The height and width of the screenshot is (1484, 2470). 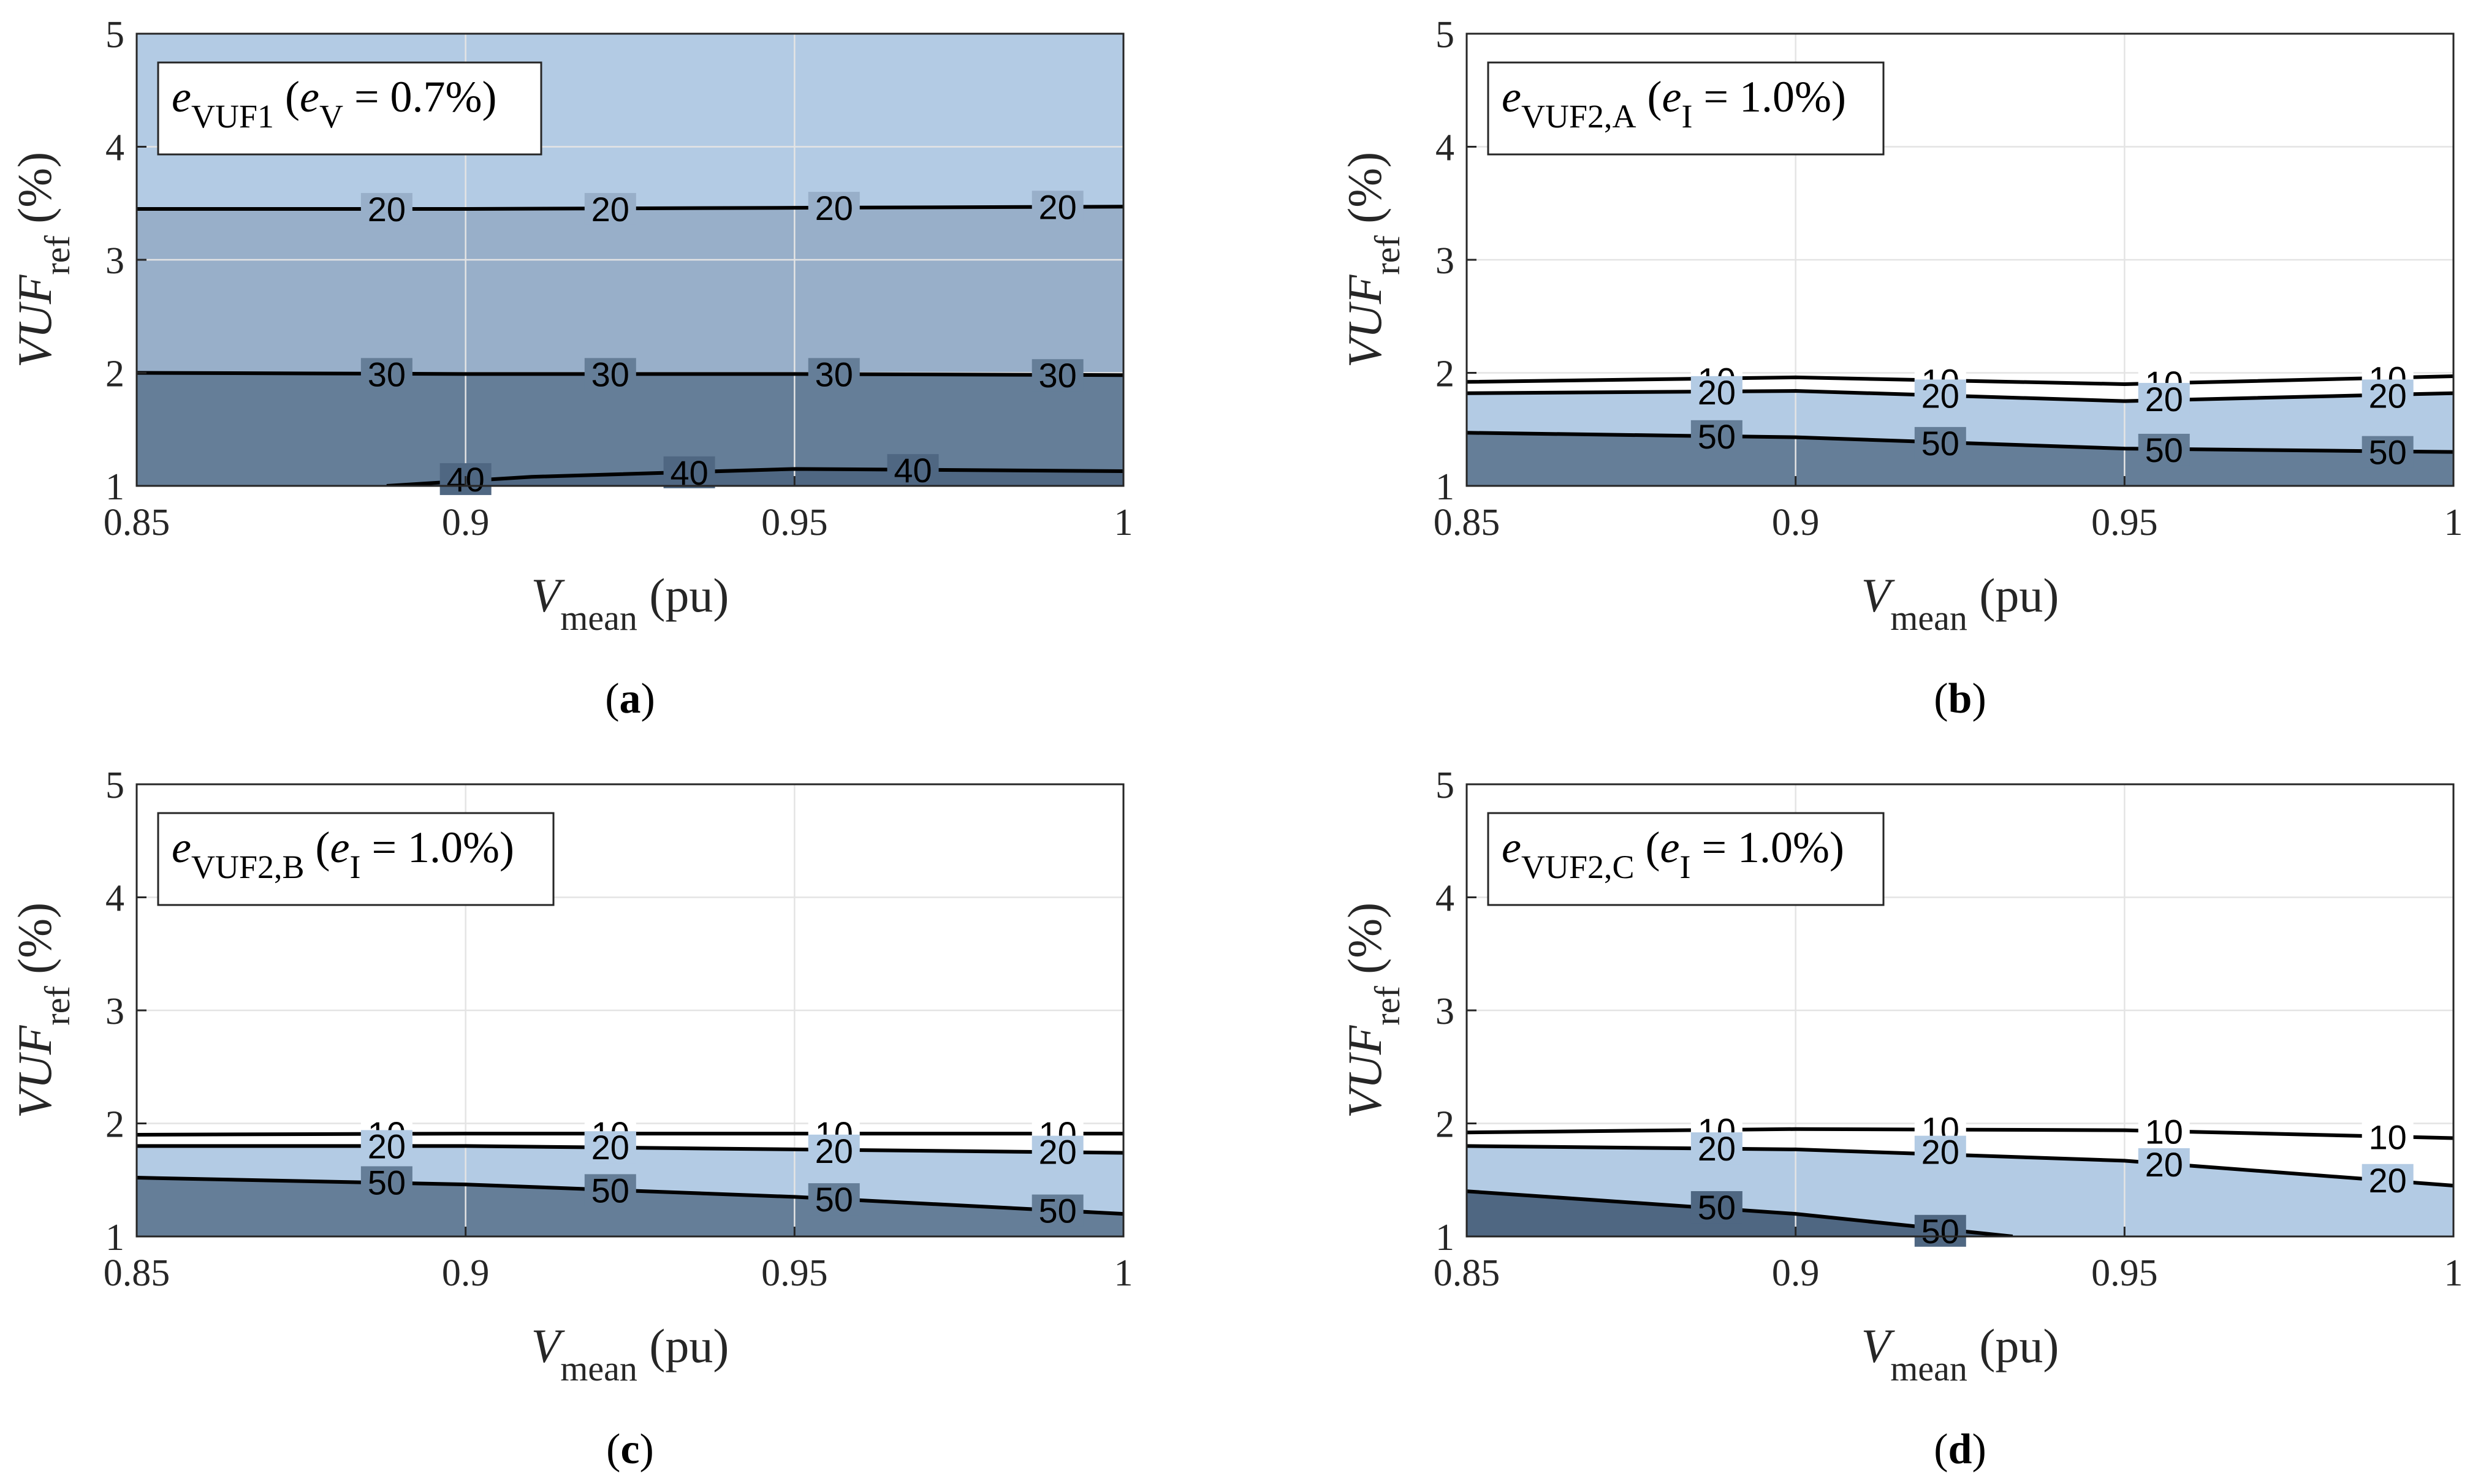 I want to click on x-tick-label: 0.95, so click(x=2124, y=1273).